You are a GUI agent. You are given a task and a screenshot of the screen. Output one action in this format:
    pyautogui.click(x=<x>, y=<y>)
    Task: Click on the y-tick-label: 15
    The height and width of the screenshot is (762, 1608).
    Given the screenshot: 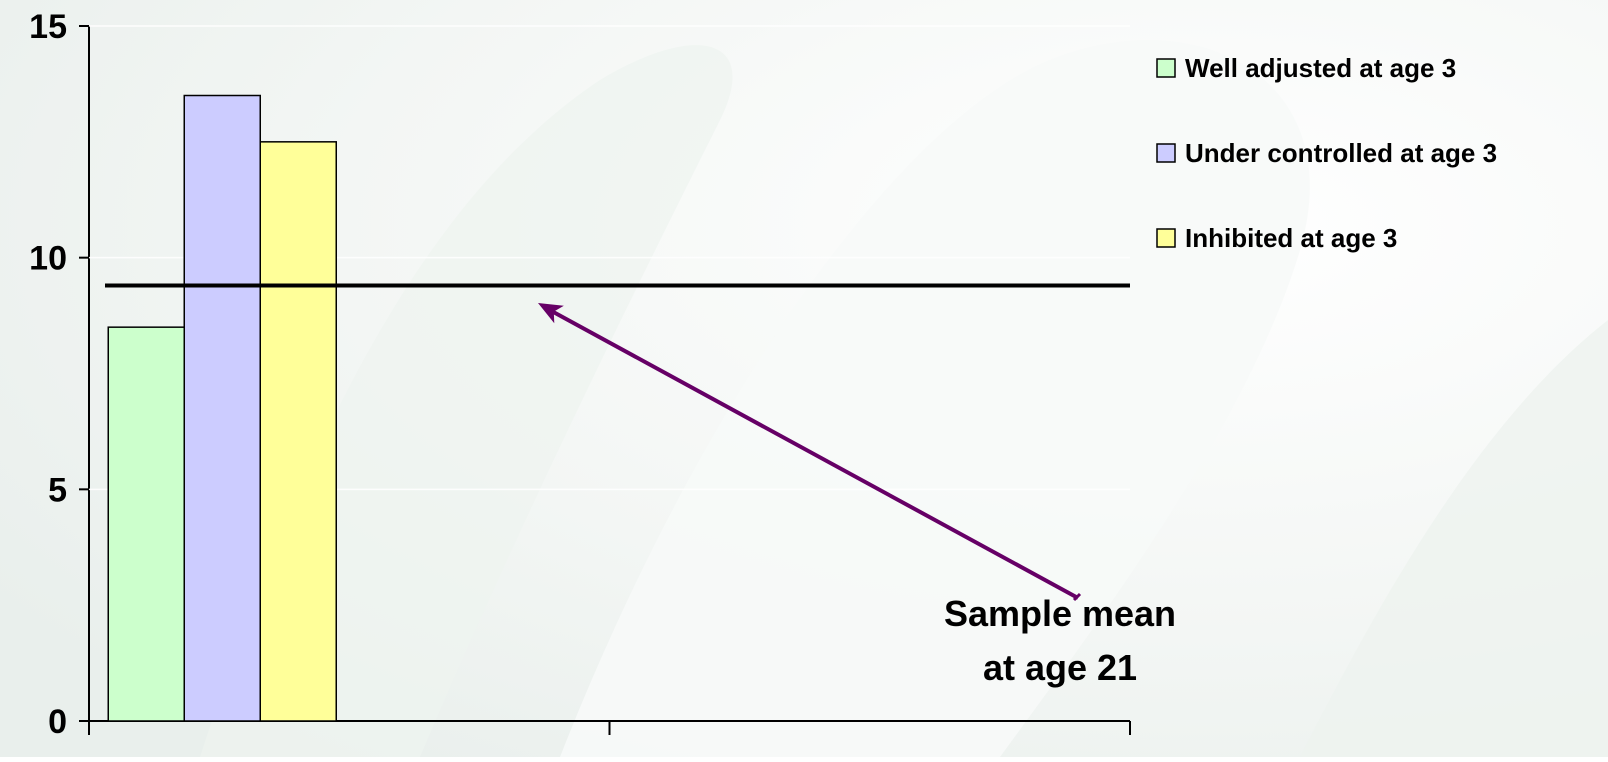 What is the action you would take?
    pyautogui.click(x=48, y=27)
    